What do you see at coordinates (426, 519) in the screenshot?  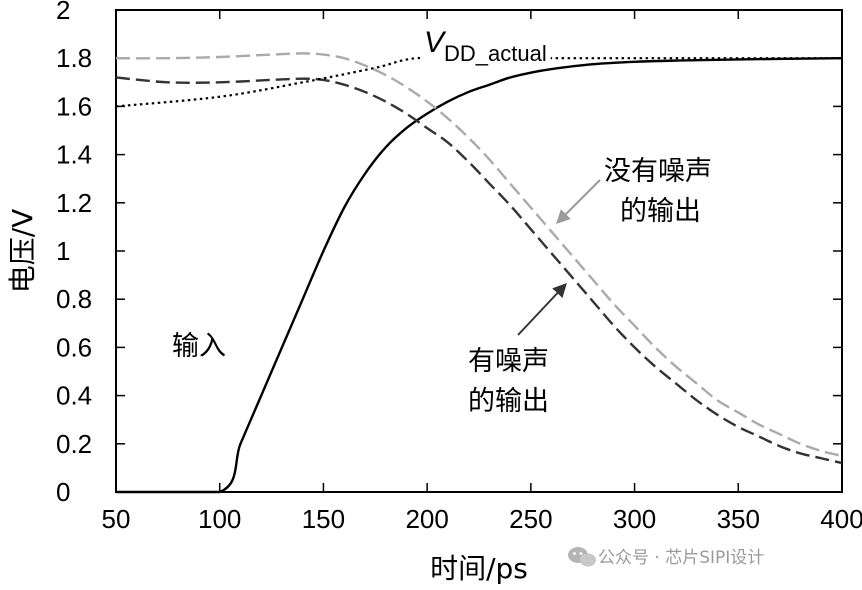 I see `x-tick-label: 200` at bounding box center [426, 519].